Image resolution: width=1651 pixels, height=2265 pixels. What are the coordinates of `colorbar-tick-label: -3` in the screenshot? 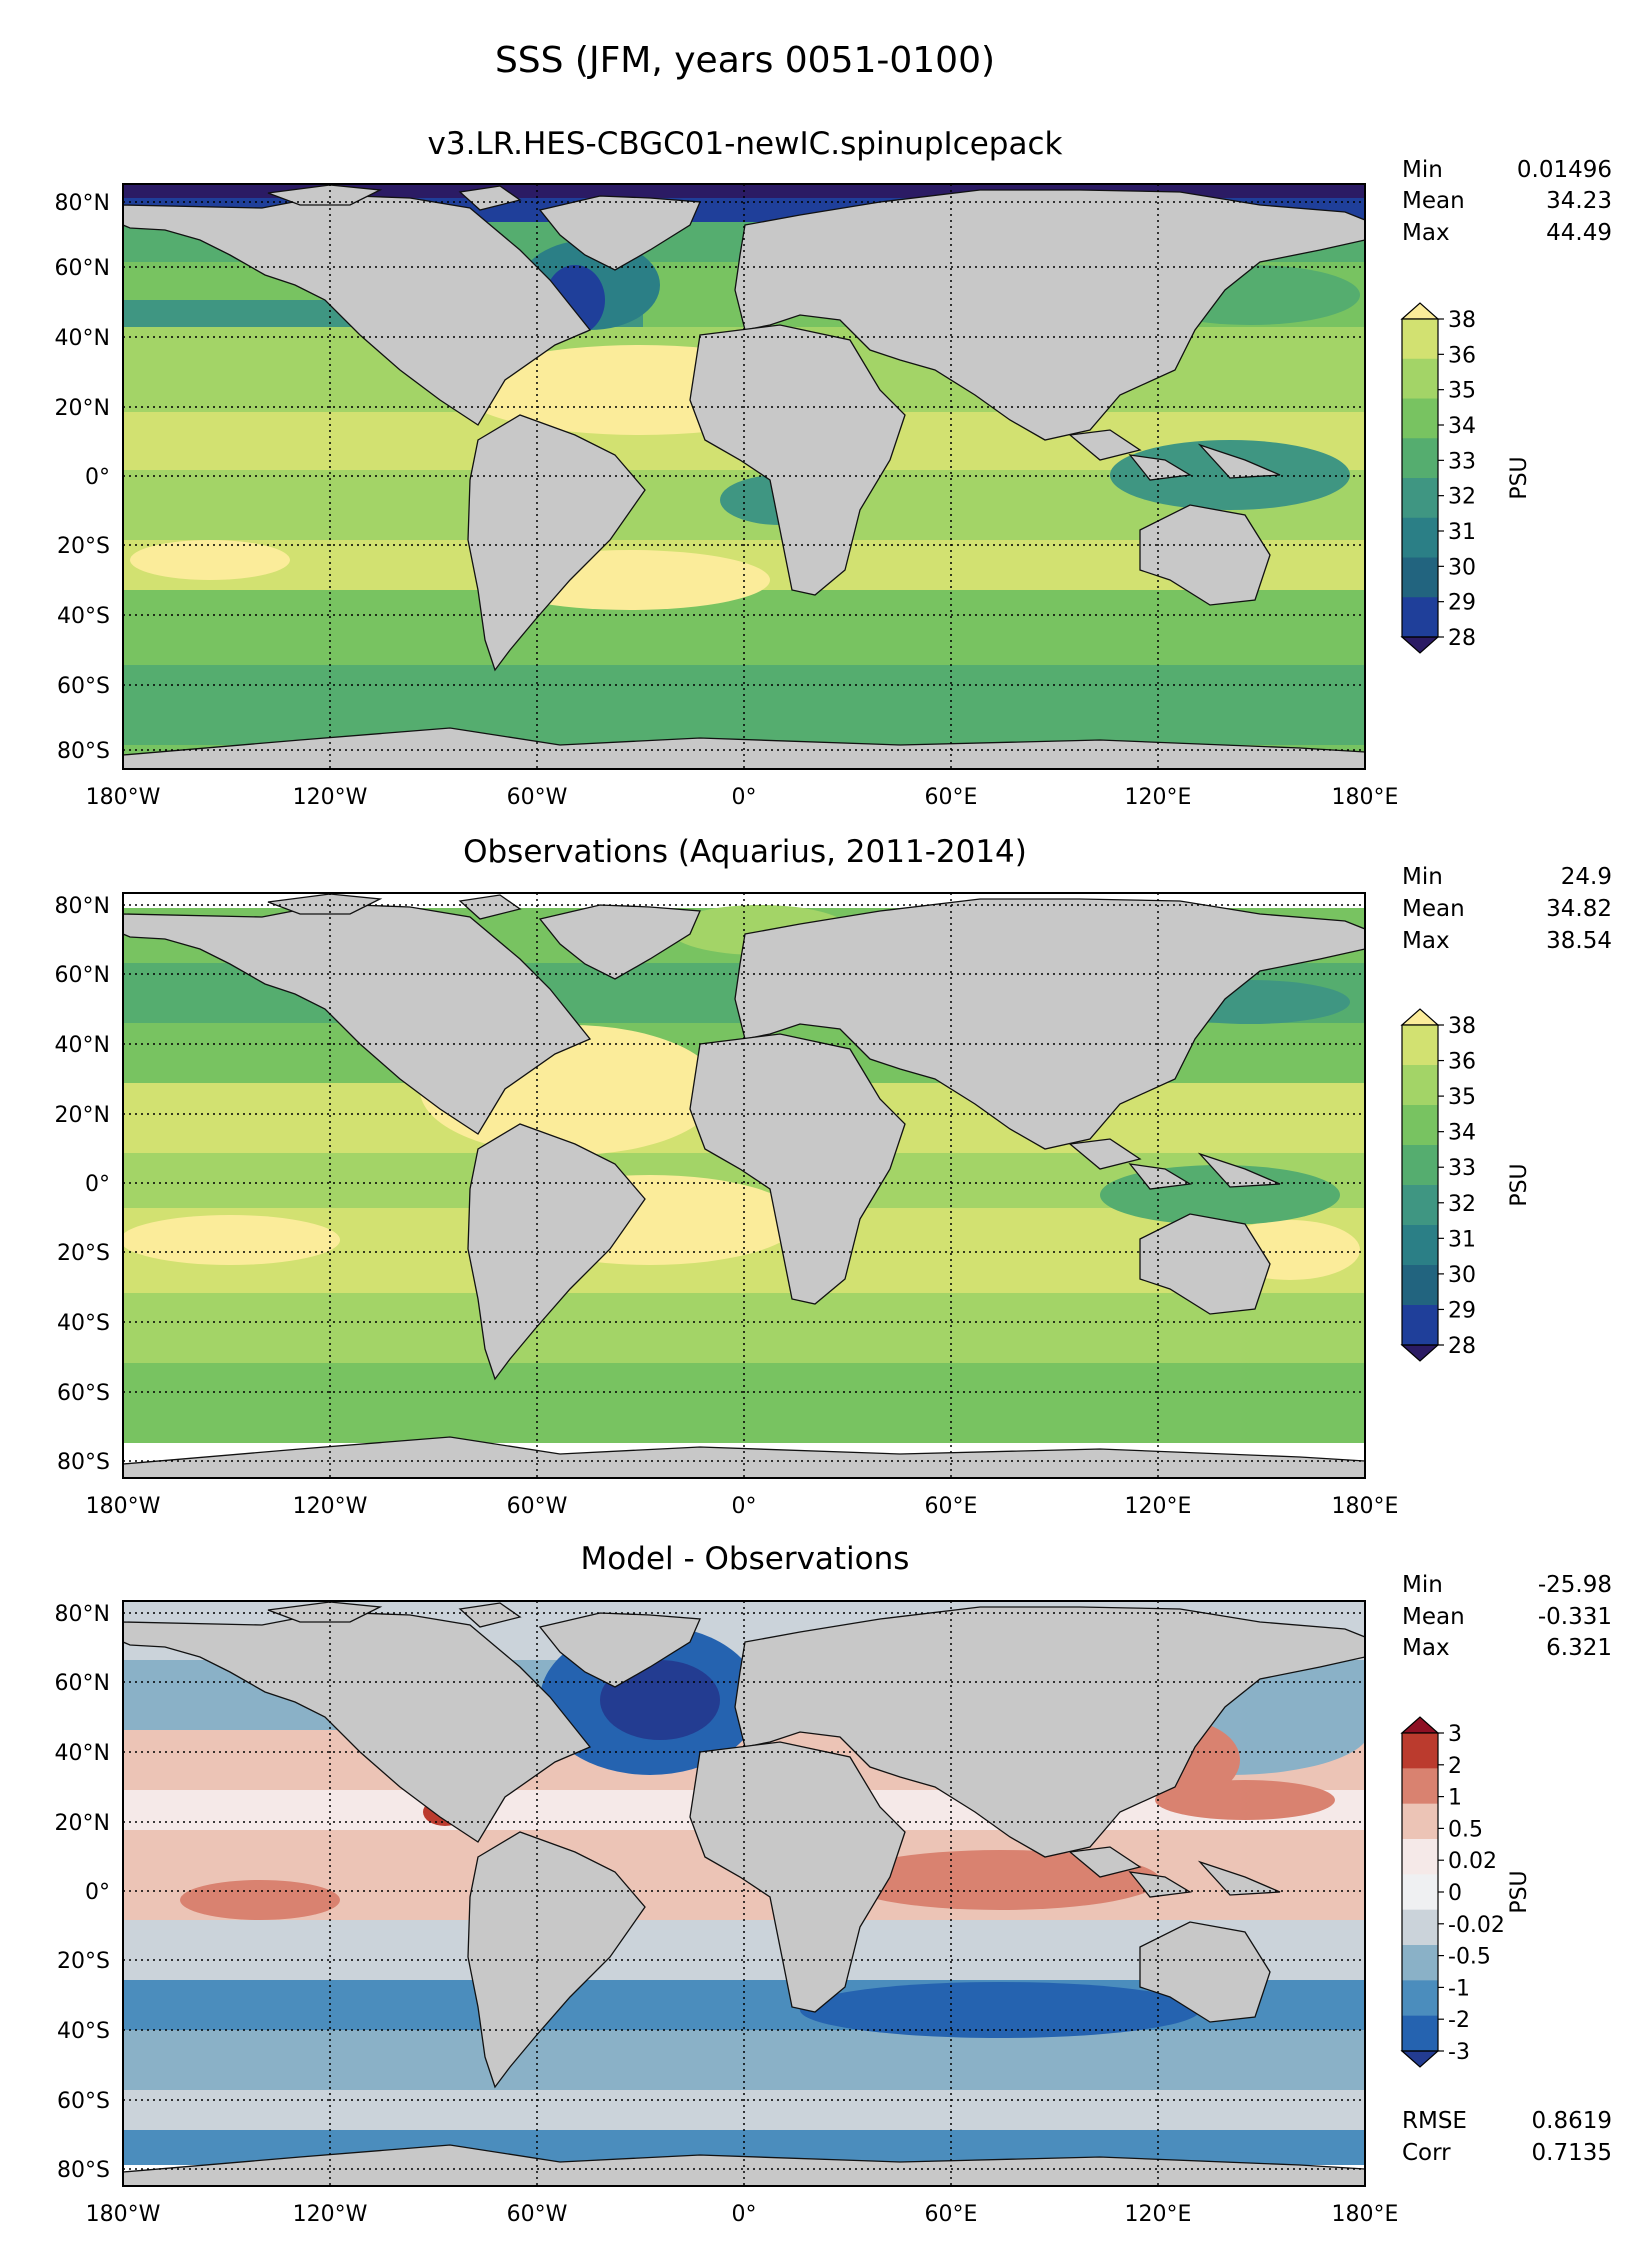 It's located at (1459, 2052).